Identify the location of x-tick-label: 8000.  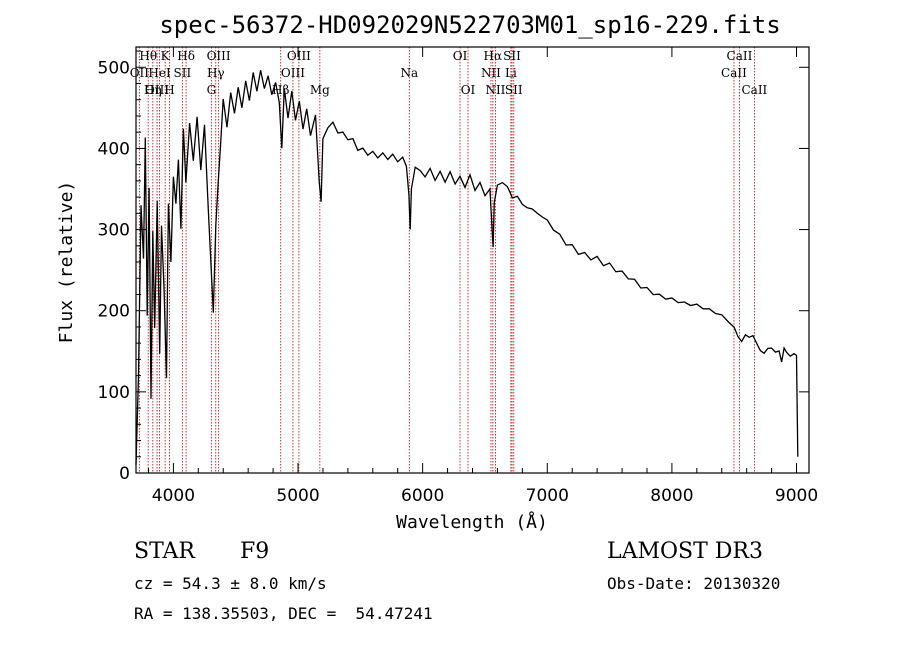
(671, 496).